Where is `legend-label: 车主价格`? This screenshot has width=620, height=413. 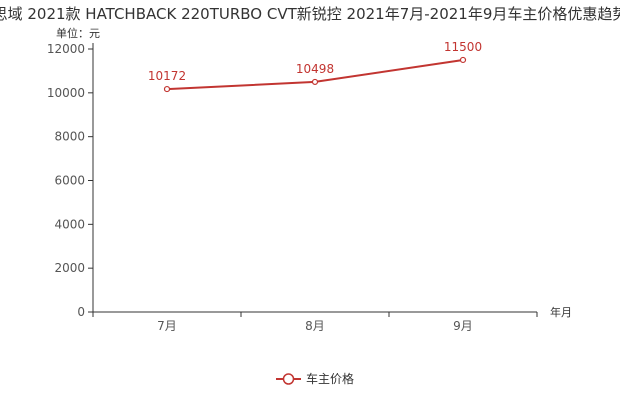
legend-label: 车主价格 is located at coordinates (330, 378).